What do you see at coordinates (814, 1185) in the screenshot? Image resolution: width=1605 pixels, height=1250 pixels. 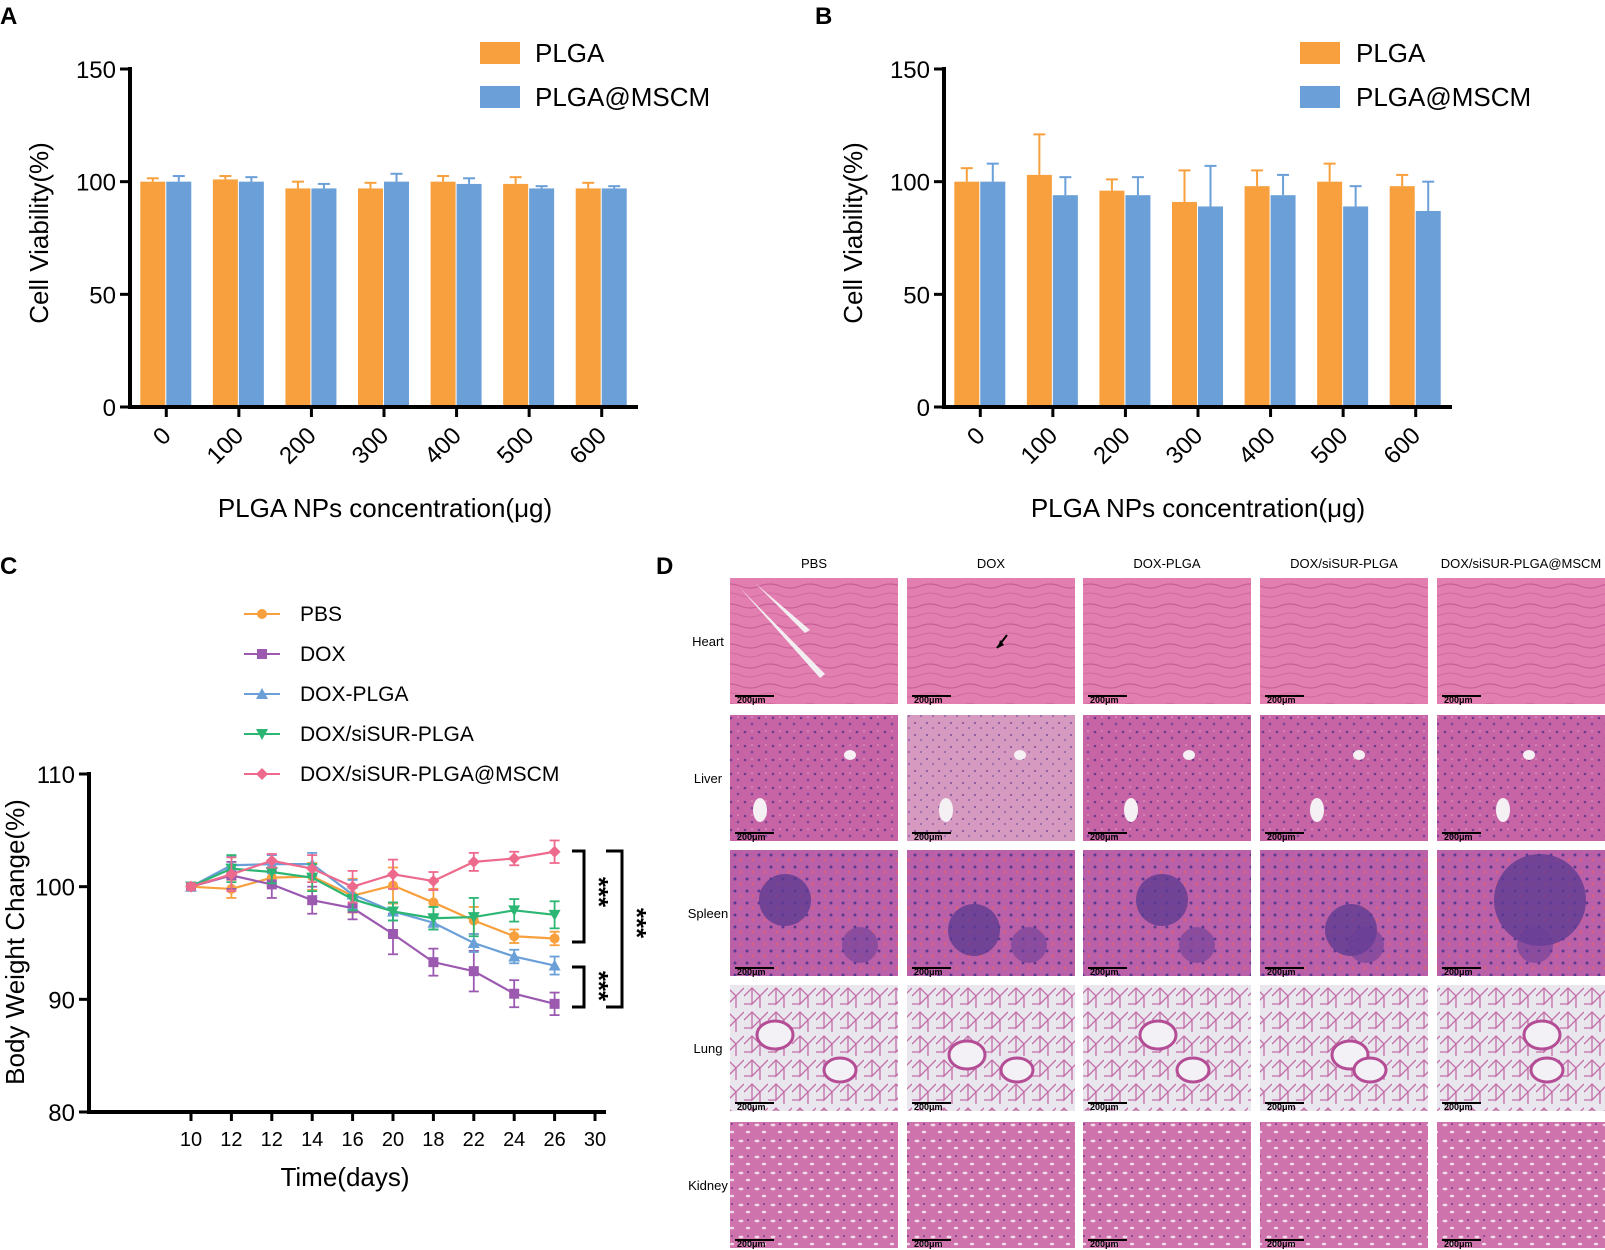 I see `histology-image-kidney-0: 200μm` at bounding box center [814, 1185].